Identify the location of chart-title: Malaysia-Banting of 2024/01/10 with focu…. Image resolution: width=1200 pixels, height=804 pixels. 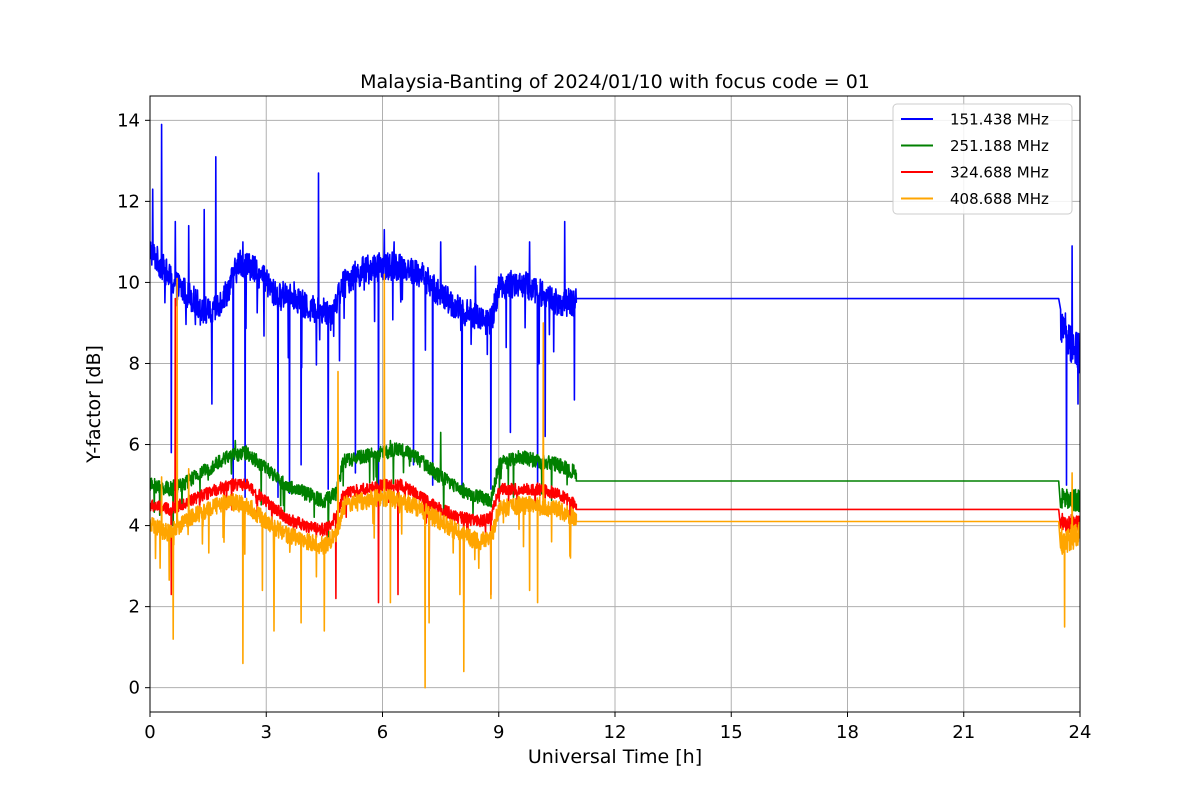
(615, 82).